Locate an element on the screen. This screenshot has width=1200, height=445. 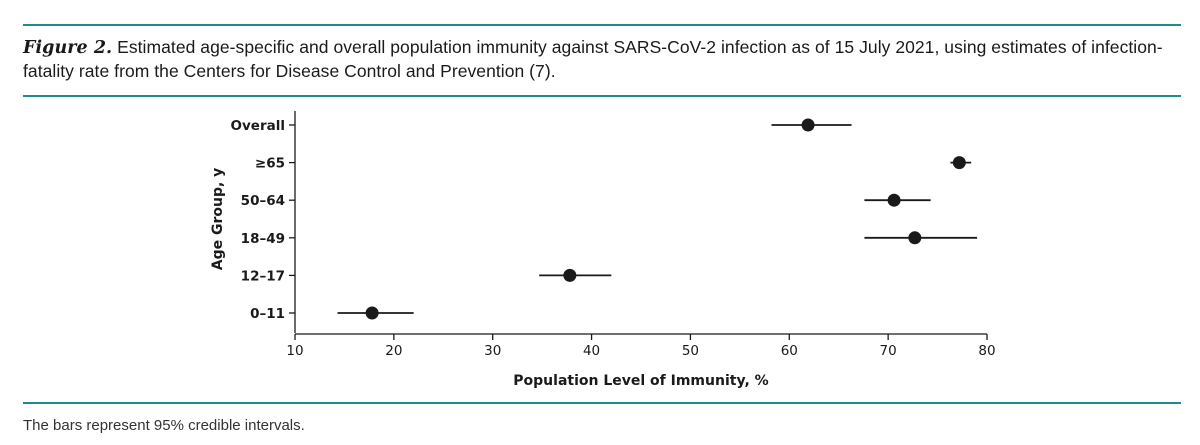
x-tick-label: 30 is located at coordinates (492, 351).